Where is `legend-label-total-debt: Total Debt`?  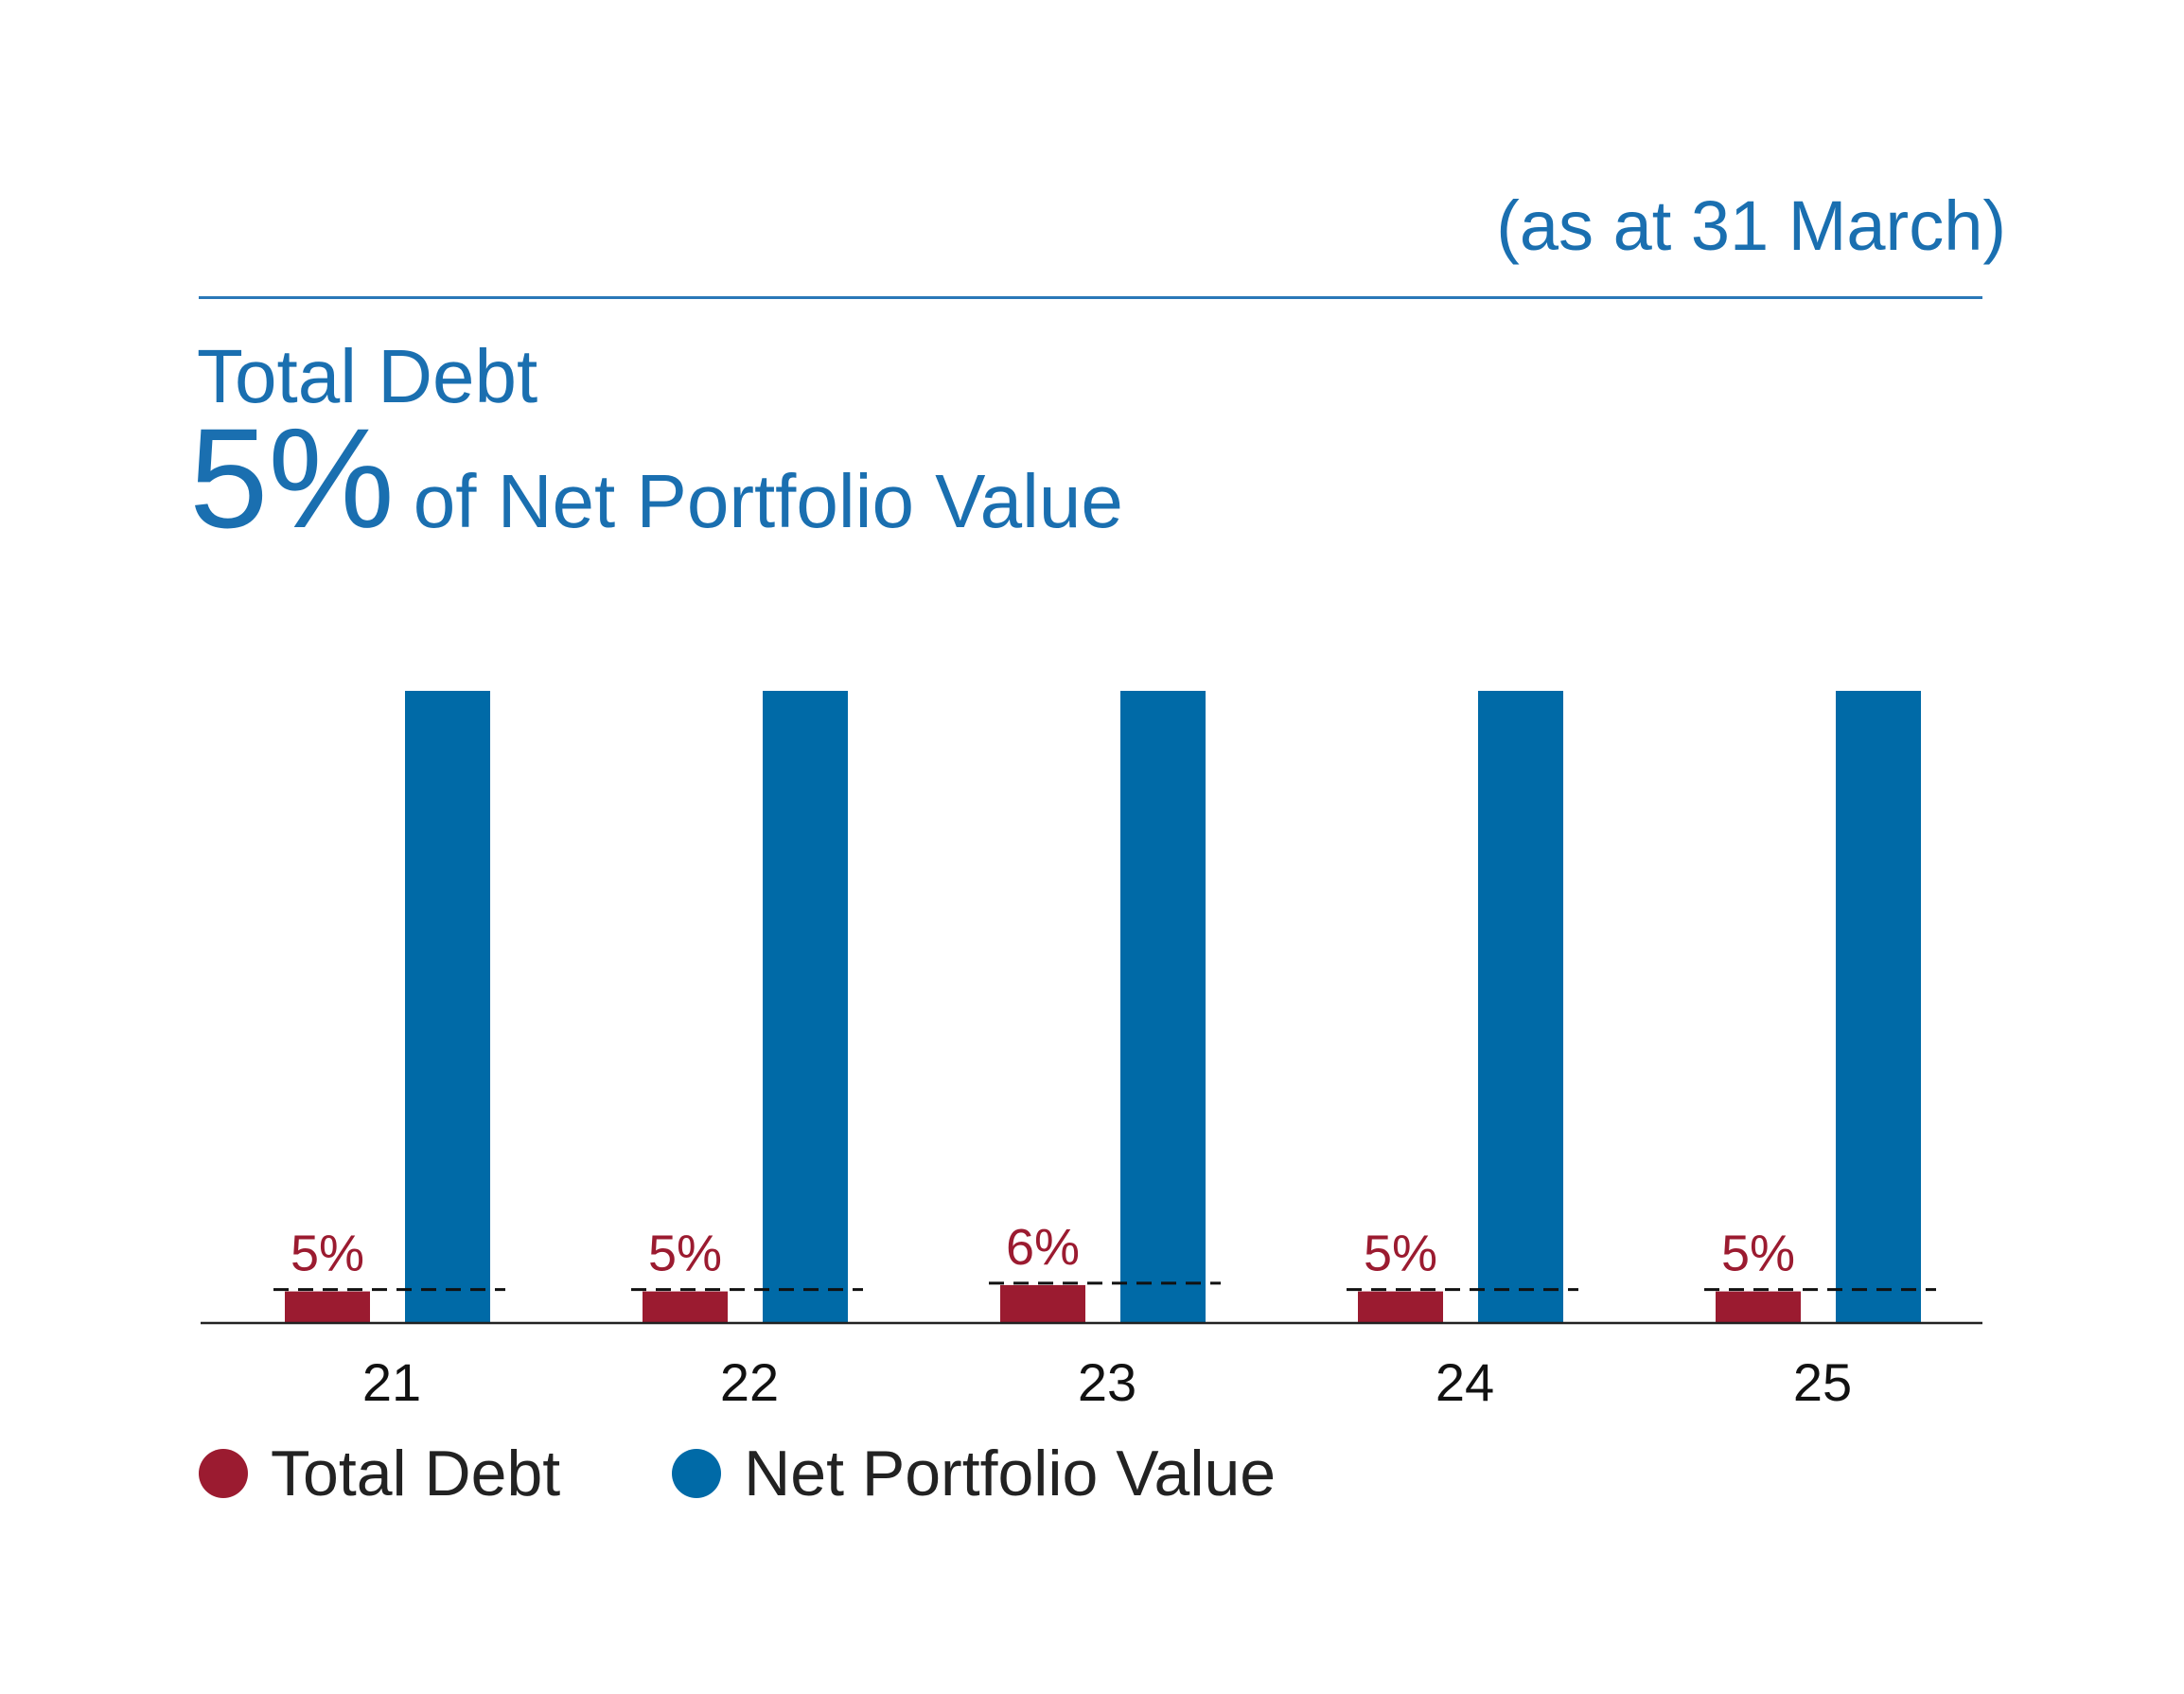
legend-label-total-debt: Total Debt is located at coordinates (416, 1473).